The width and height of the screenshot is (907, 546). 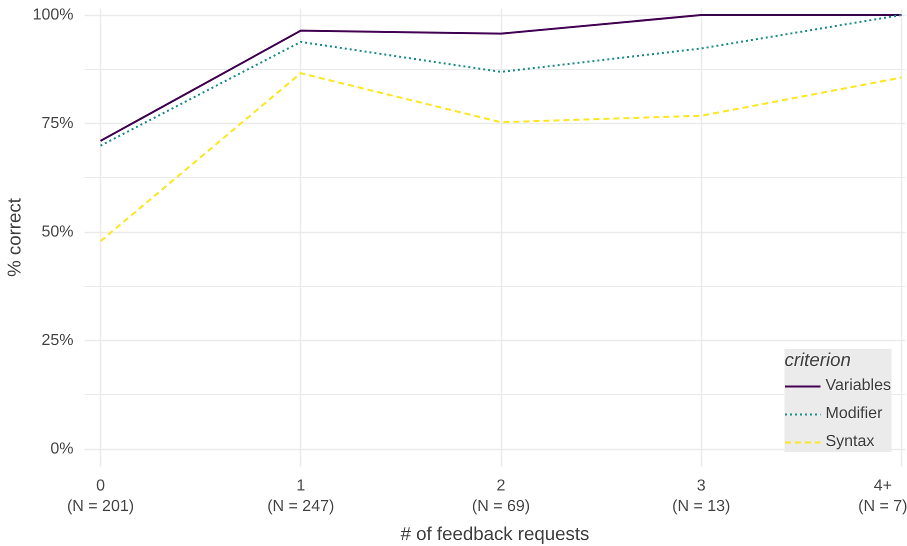 I want to click on y-tick-label: 50%, so click(x=57, y=232).